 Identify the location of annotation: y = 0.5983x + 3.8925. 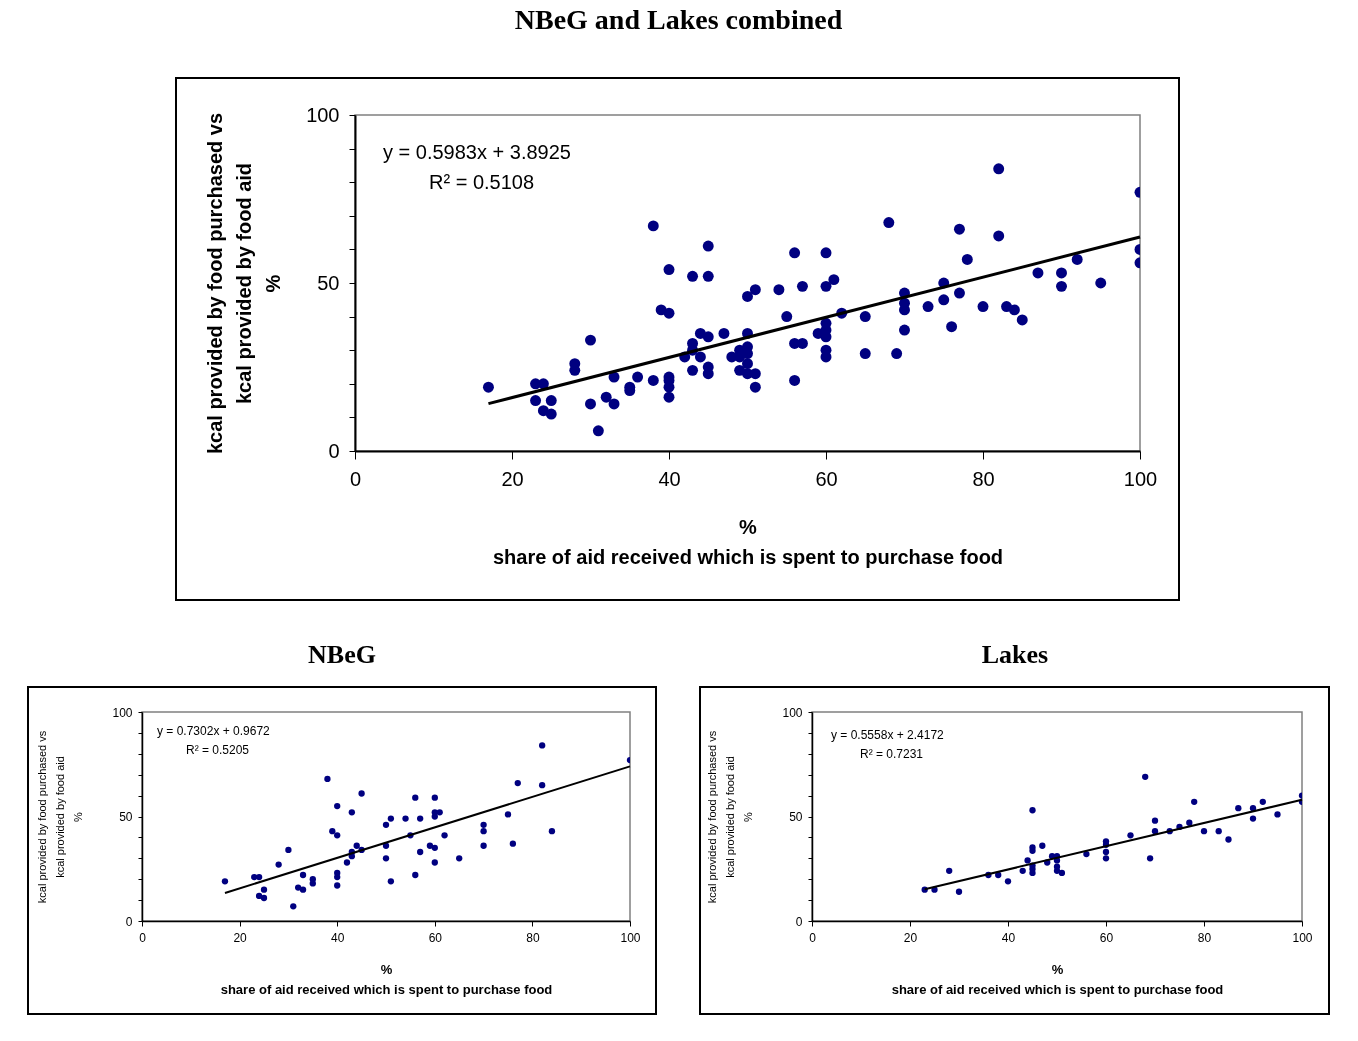
(477, 152).